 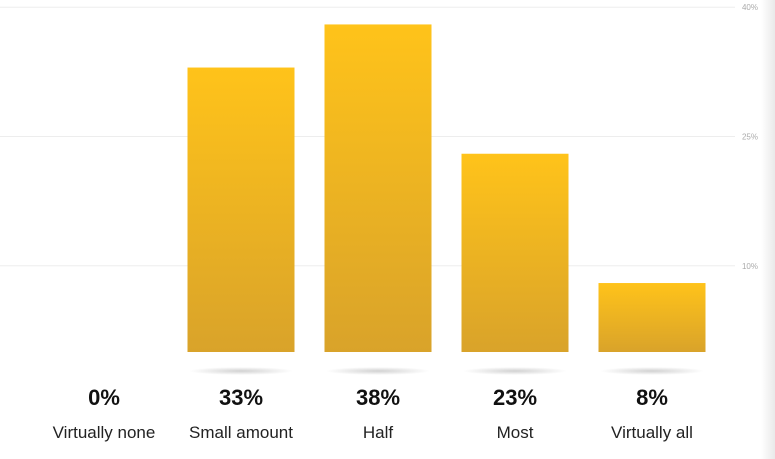 What do you see at coordinates (241, 397) in the screenshot?
I see `value-label-1: 33%` at bounding box center [241, 397].